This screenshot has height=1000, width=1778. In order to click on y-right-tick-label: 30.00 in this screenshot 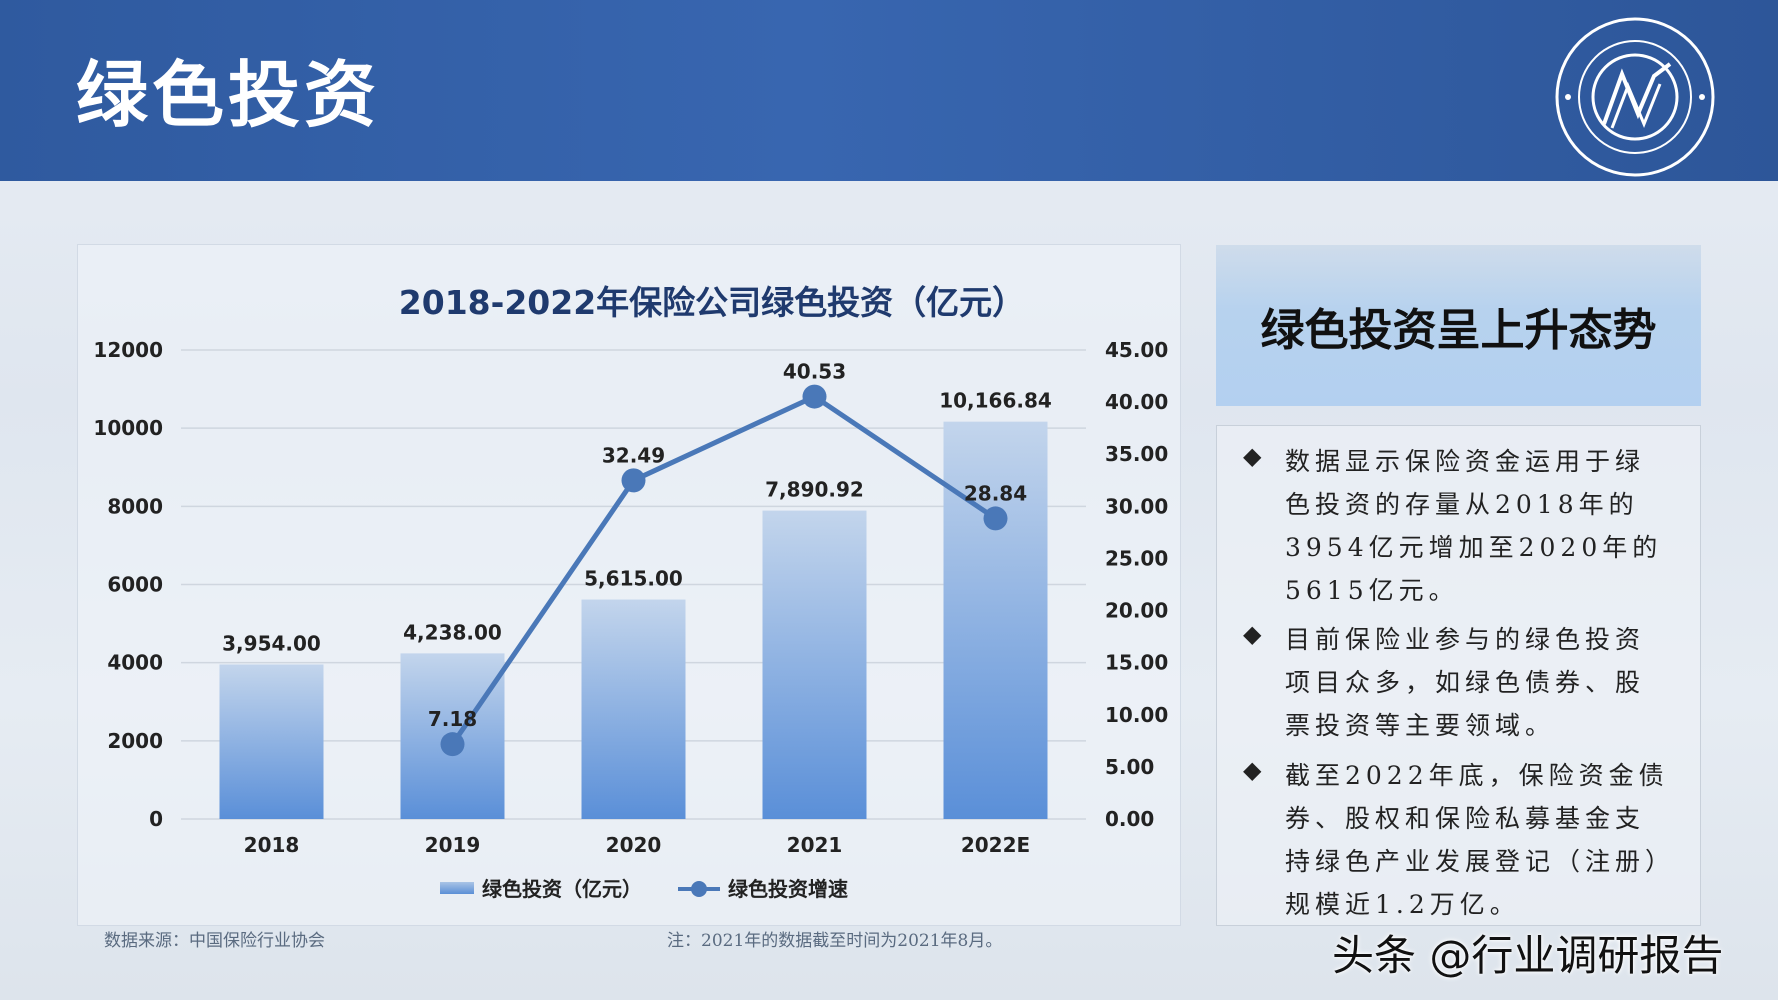, I will do `click(1136, 506)`.